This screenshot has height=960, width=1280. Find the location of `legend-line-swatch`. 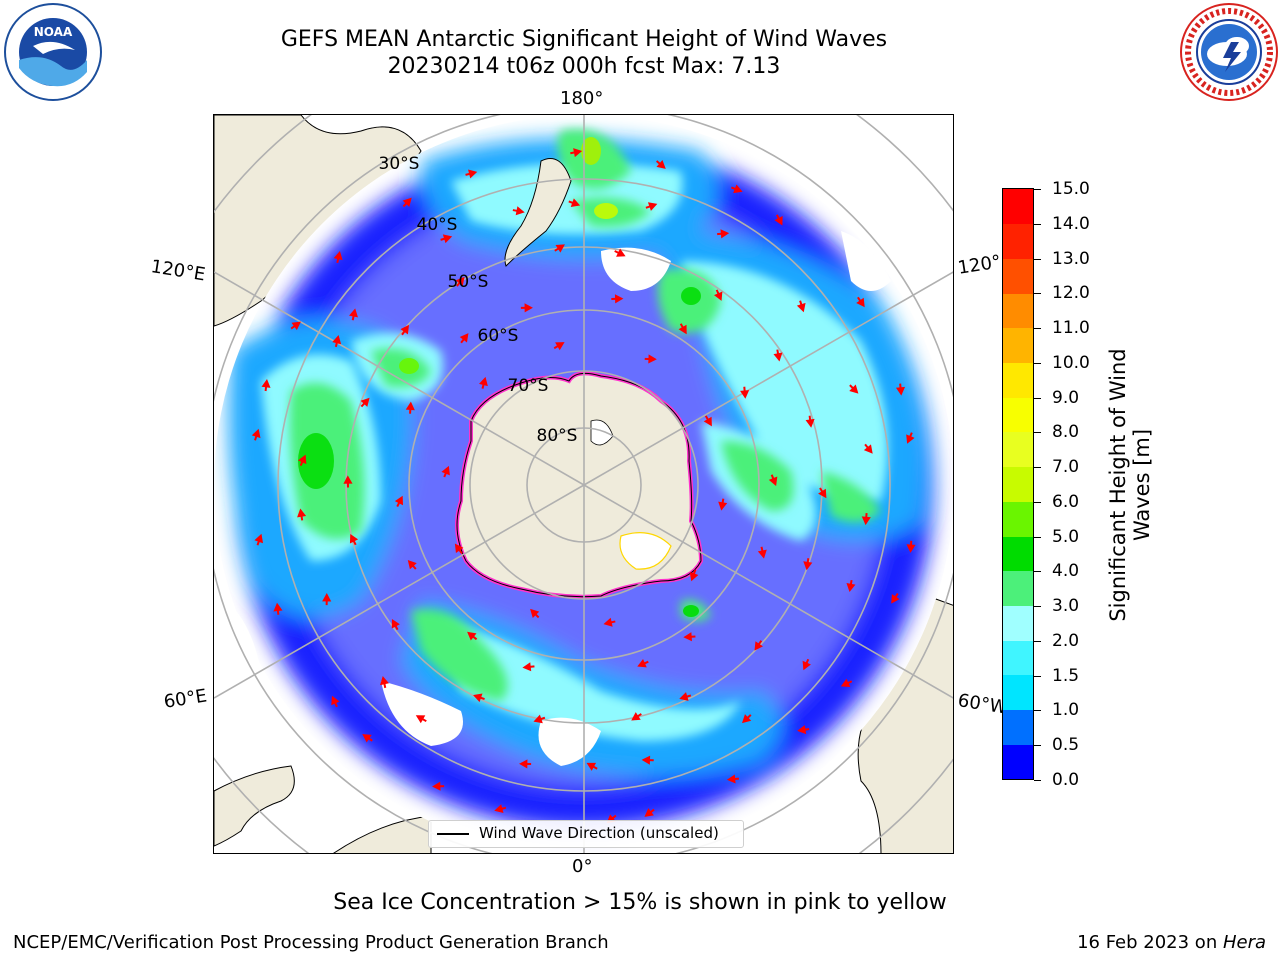

legend-line-swatch is located at coordinates (453, 834).